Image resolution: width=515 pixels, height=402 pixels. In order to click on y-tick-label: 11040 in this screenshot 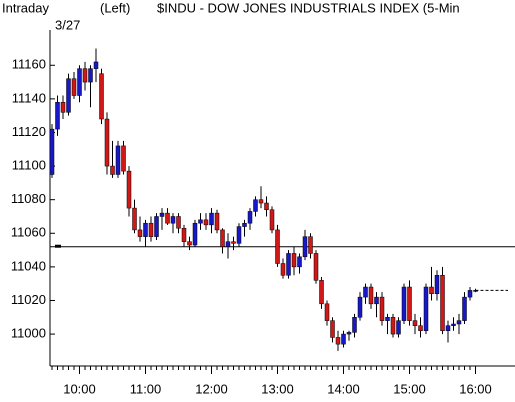, I will do `click(28, 265)`.